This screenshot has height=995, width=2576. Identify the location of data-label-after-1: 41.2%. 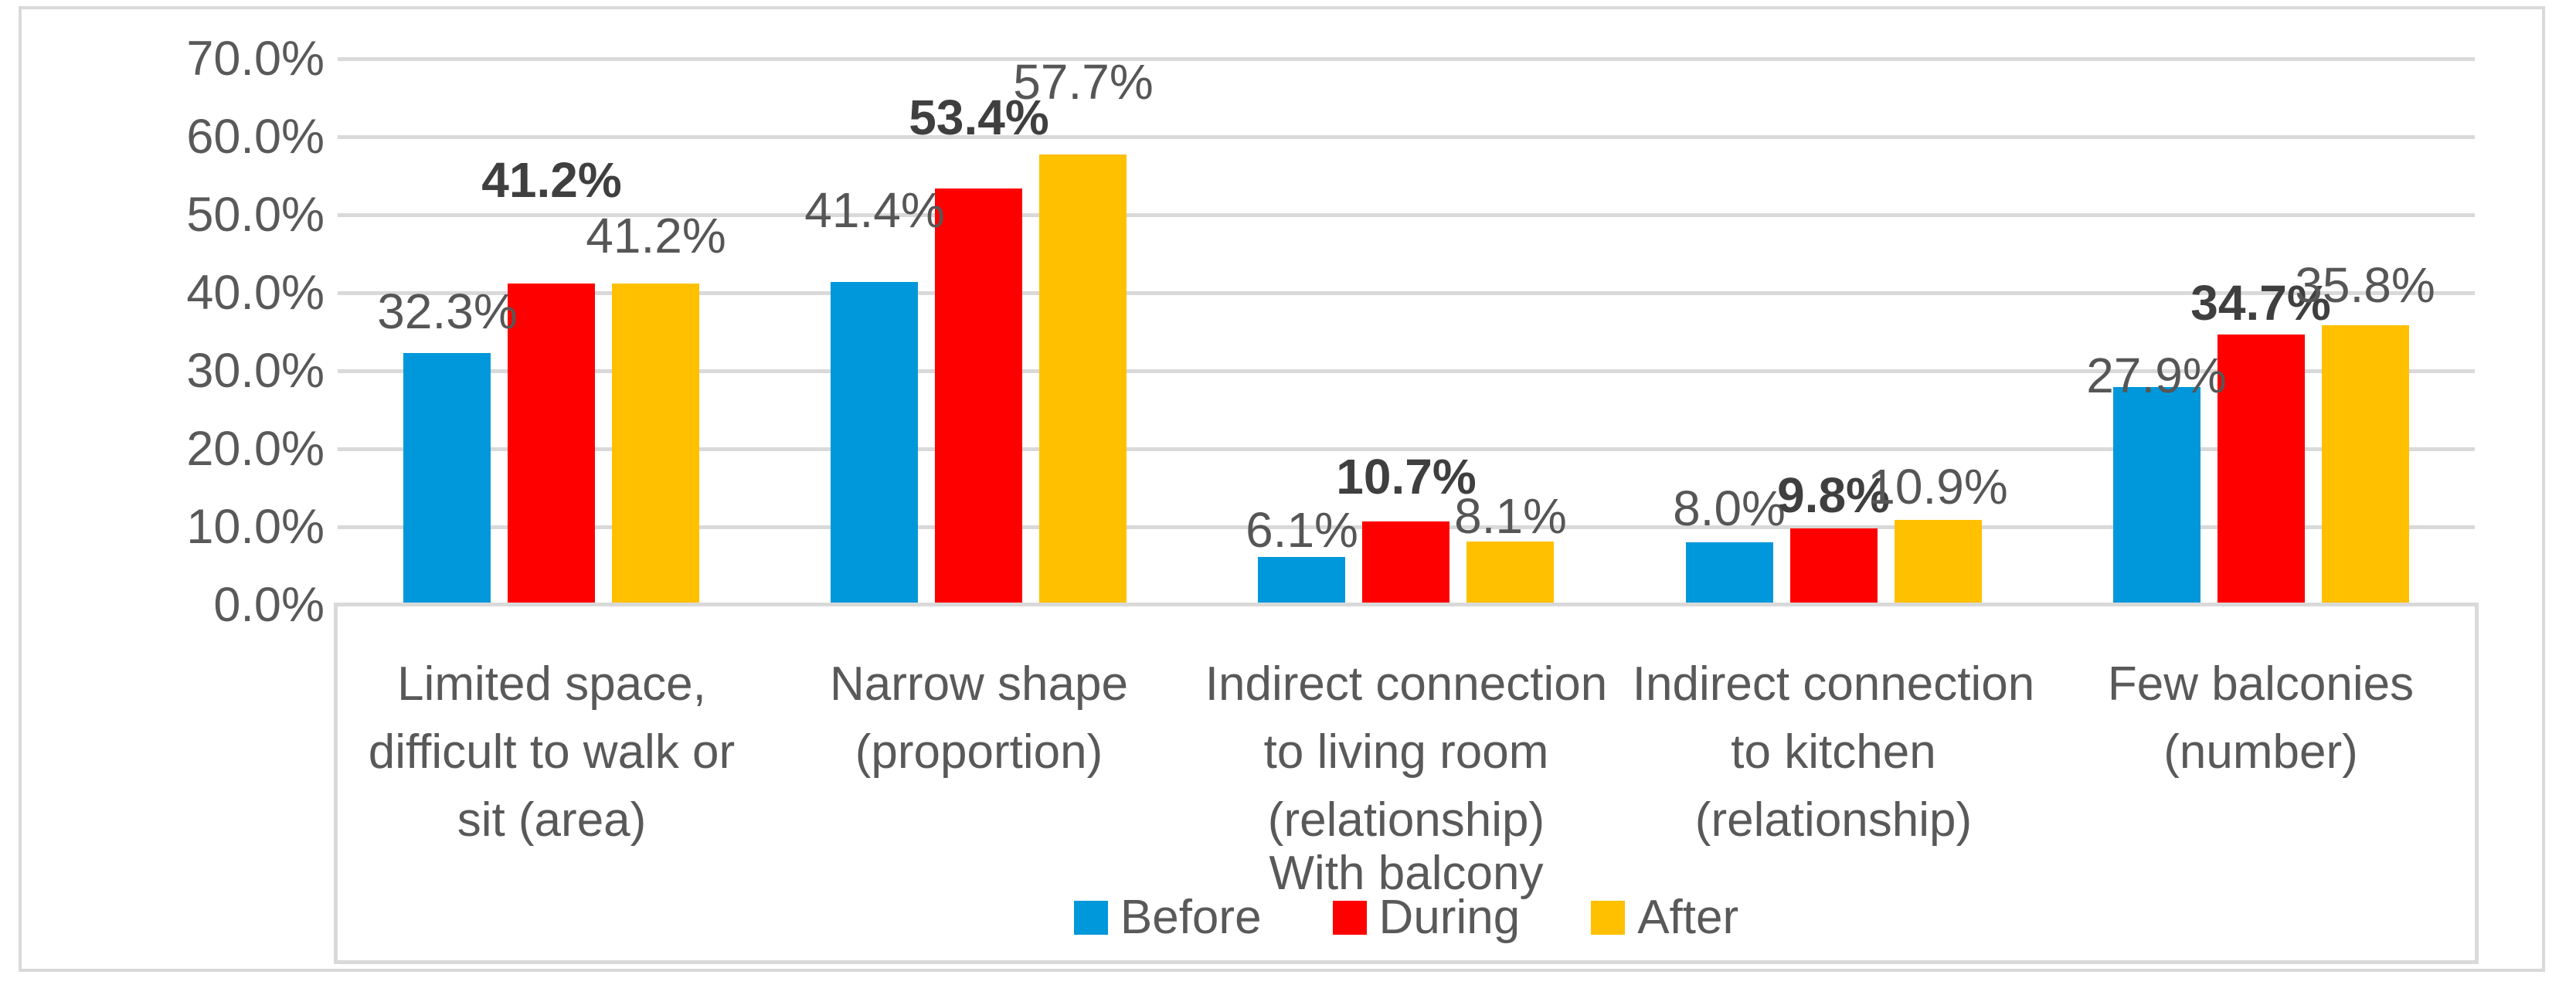
(656, 235).